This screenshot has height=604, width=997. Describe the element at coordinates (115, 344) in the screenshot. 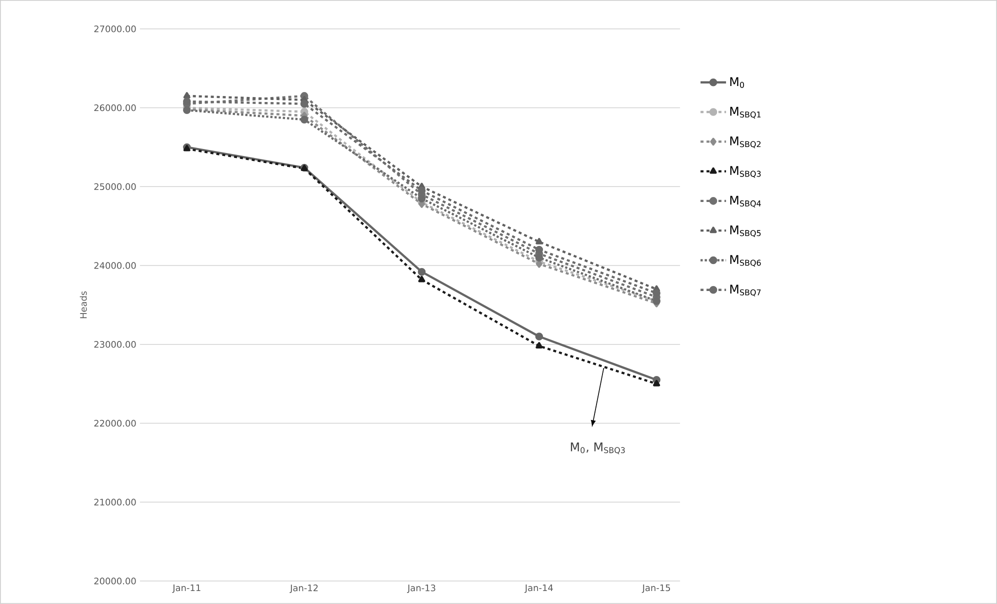

I see `y-tick-label: 23000.00` at that location.